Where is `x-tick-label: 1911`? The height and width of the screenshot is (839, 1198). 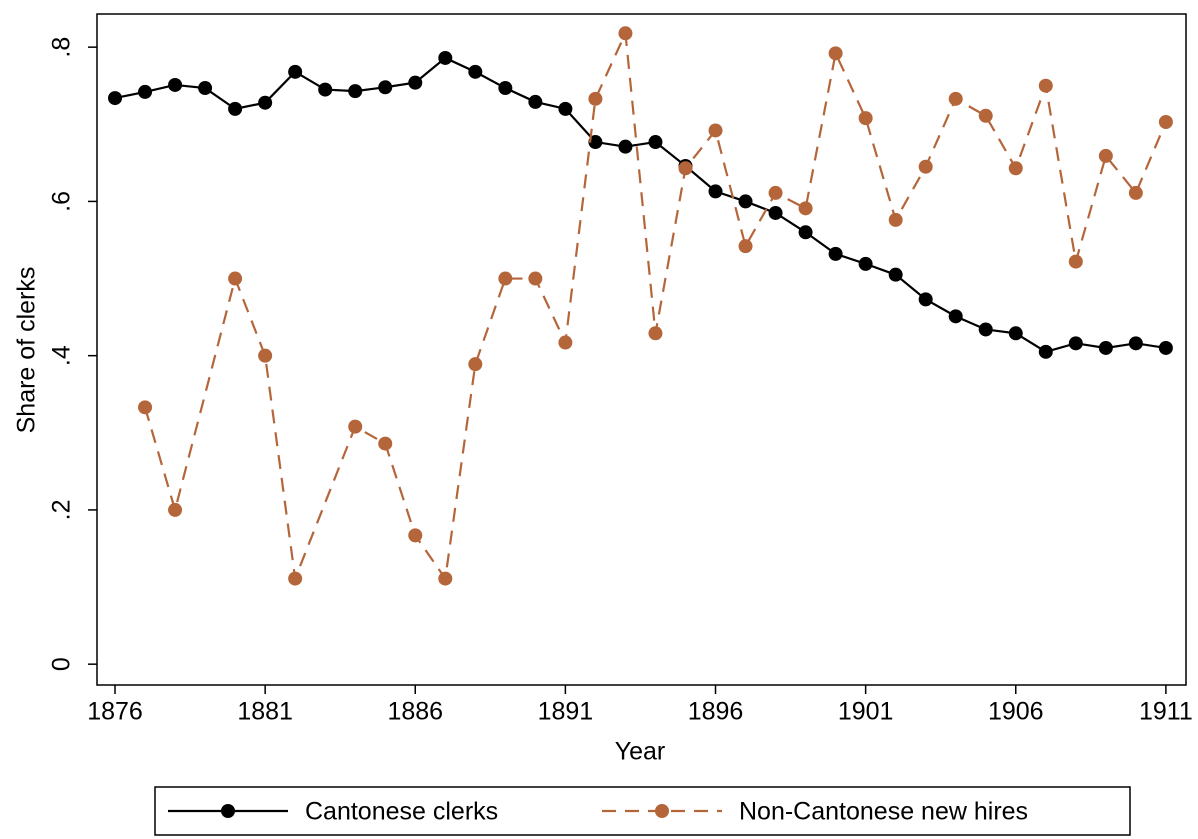 x-tick-label: 1911 is located at coordinates (1166, 712).